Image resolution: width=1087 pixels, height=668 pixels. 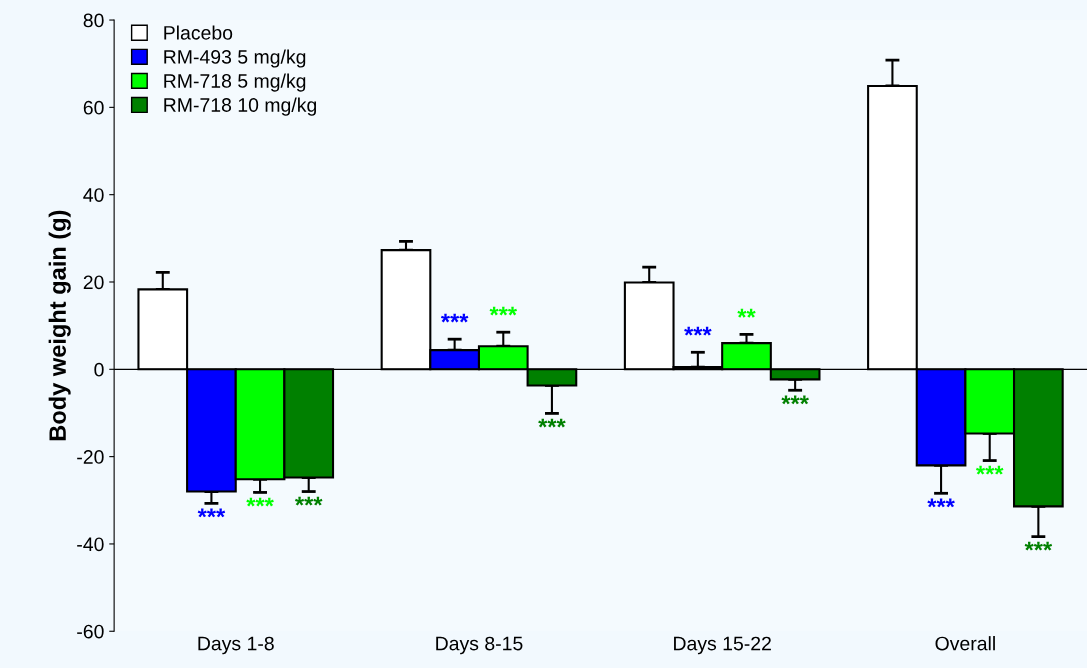 What do you see at coordinates (93, 107) in the screenshot?
I see `y-tick-label: 60` at bounding box center [93, 107].